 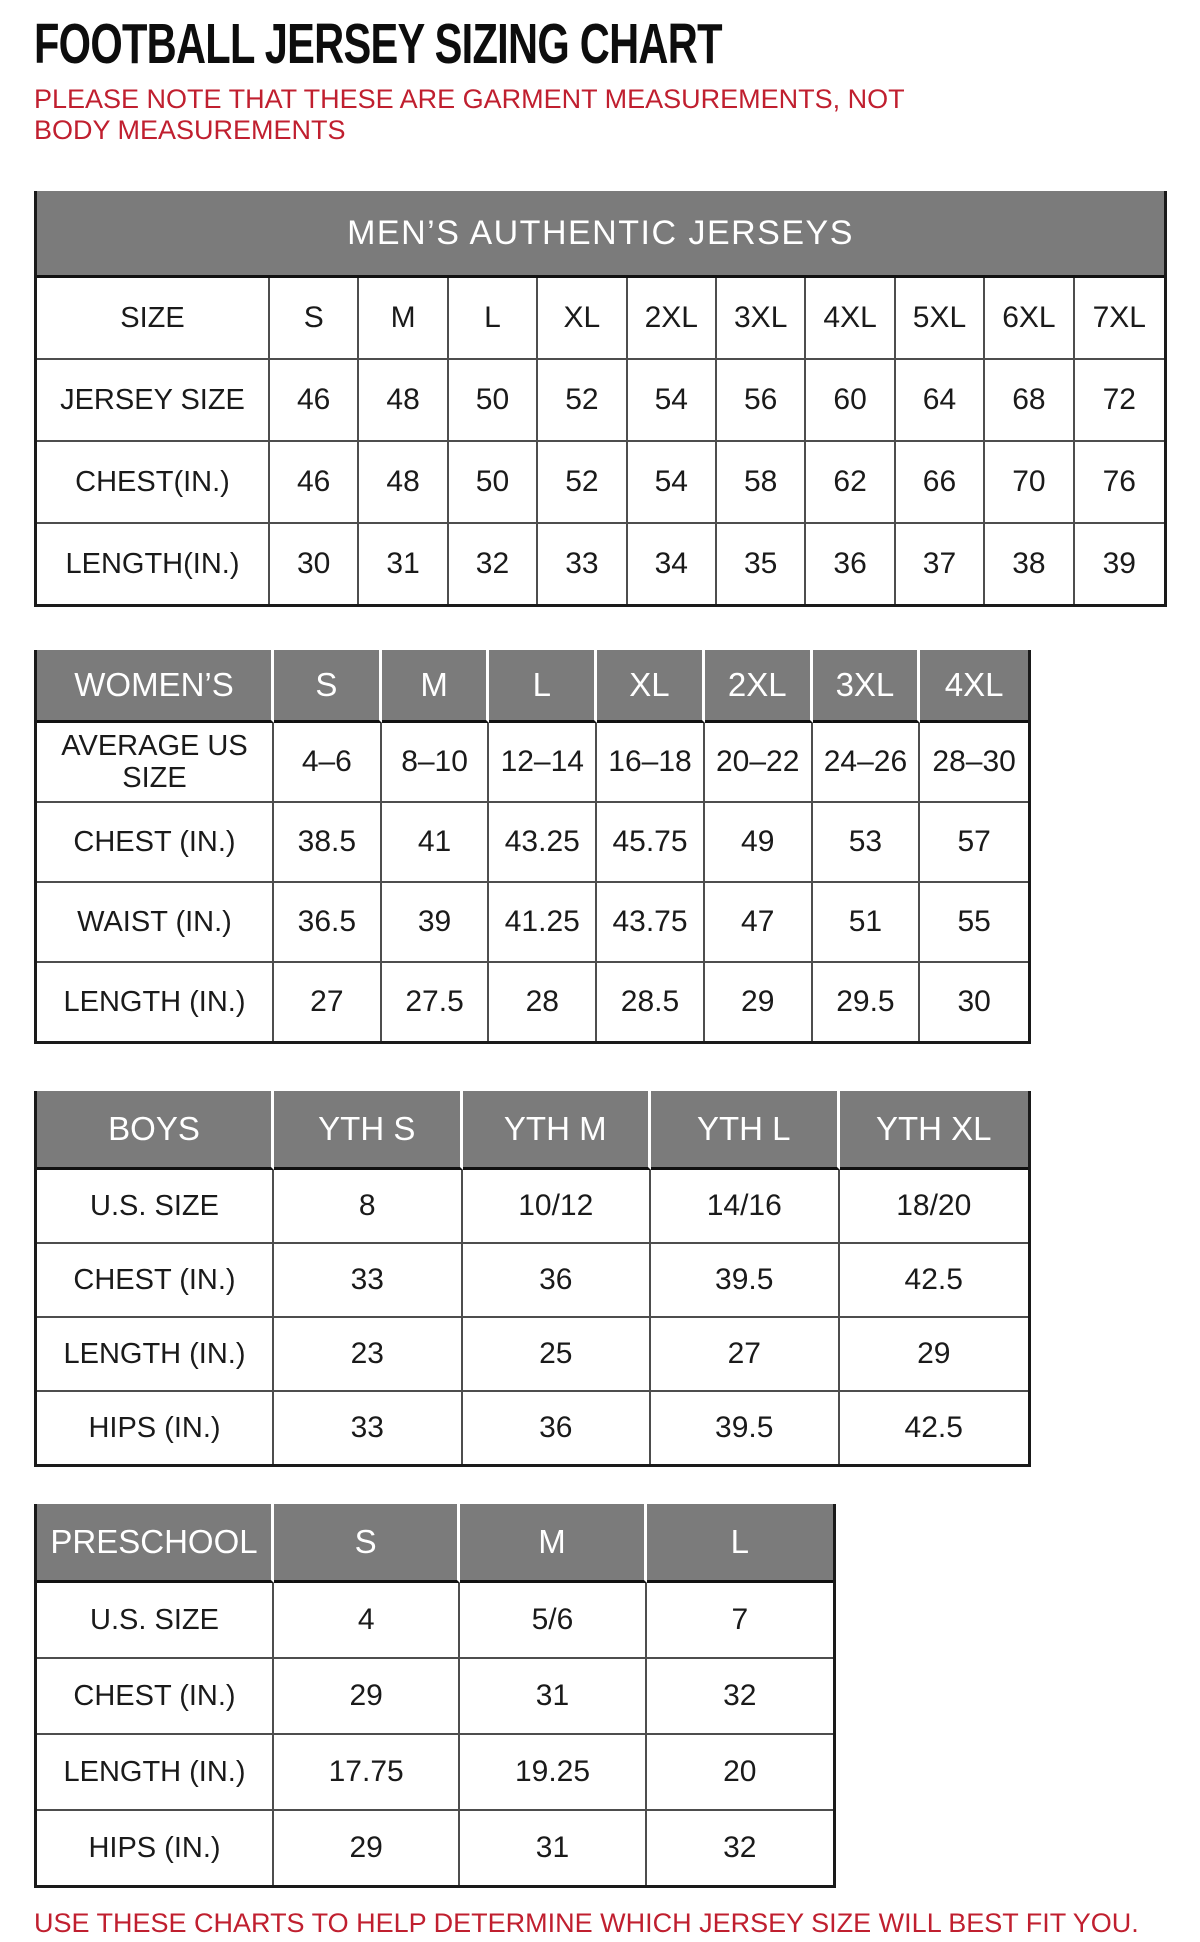 I want to click on mens-value-cell-text: 4XL, so click(x=850, y=318).